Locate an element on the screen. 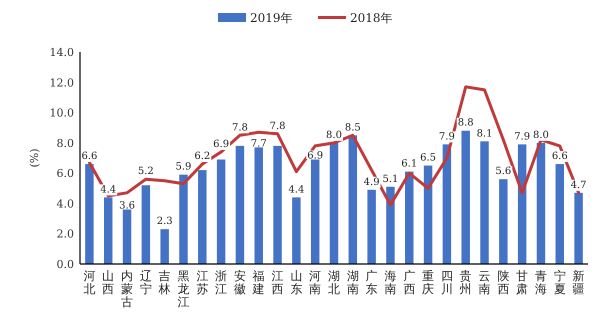 This screenshot has width=608, height=320. y-tick-label: 12.0 is located at coordinates (62, 83).